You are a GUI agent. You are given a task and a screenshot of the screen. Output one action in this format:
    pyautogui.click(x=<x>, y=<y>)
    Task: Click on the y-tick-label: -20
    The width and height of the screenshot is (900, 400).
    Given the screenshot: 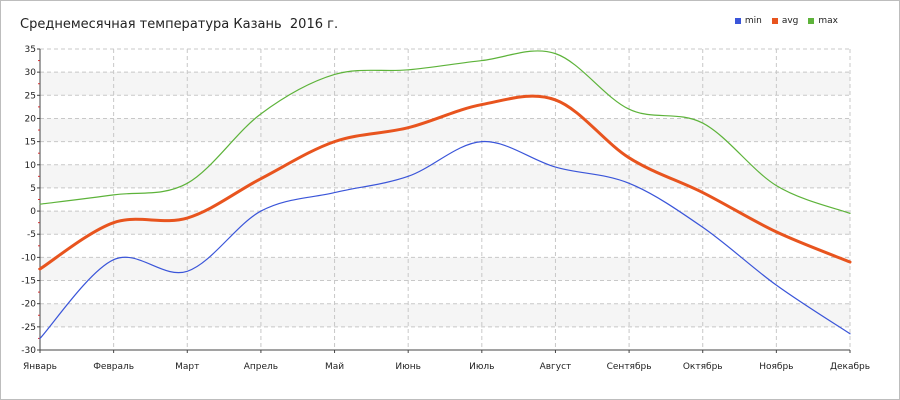 What is the action you would take?
    pyautogui.click(x=28, y=305)
    